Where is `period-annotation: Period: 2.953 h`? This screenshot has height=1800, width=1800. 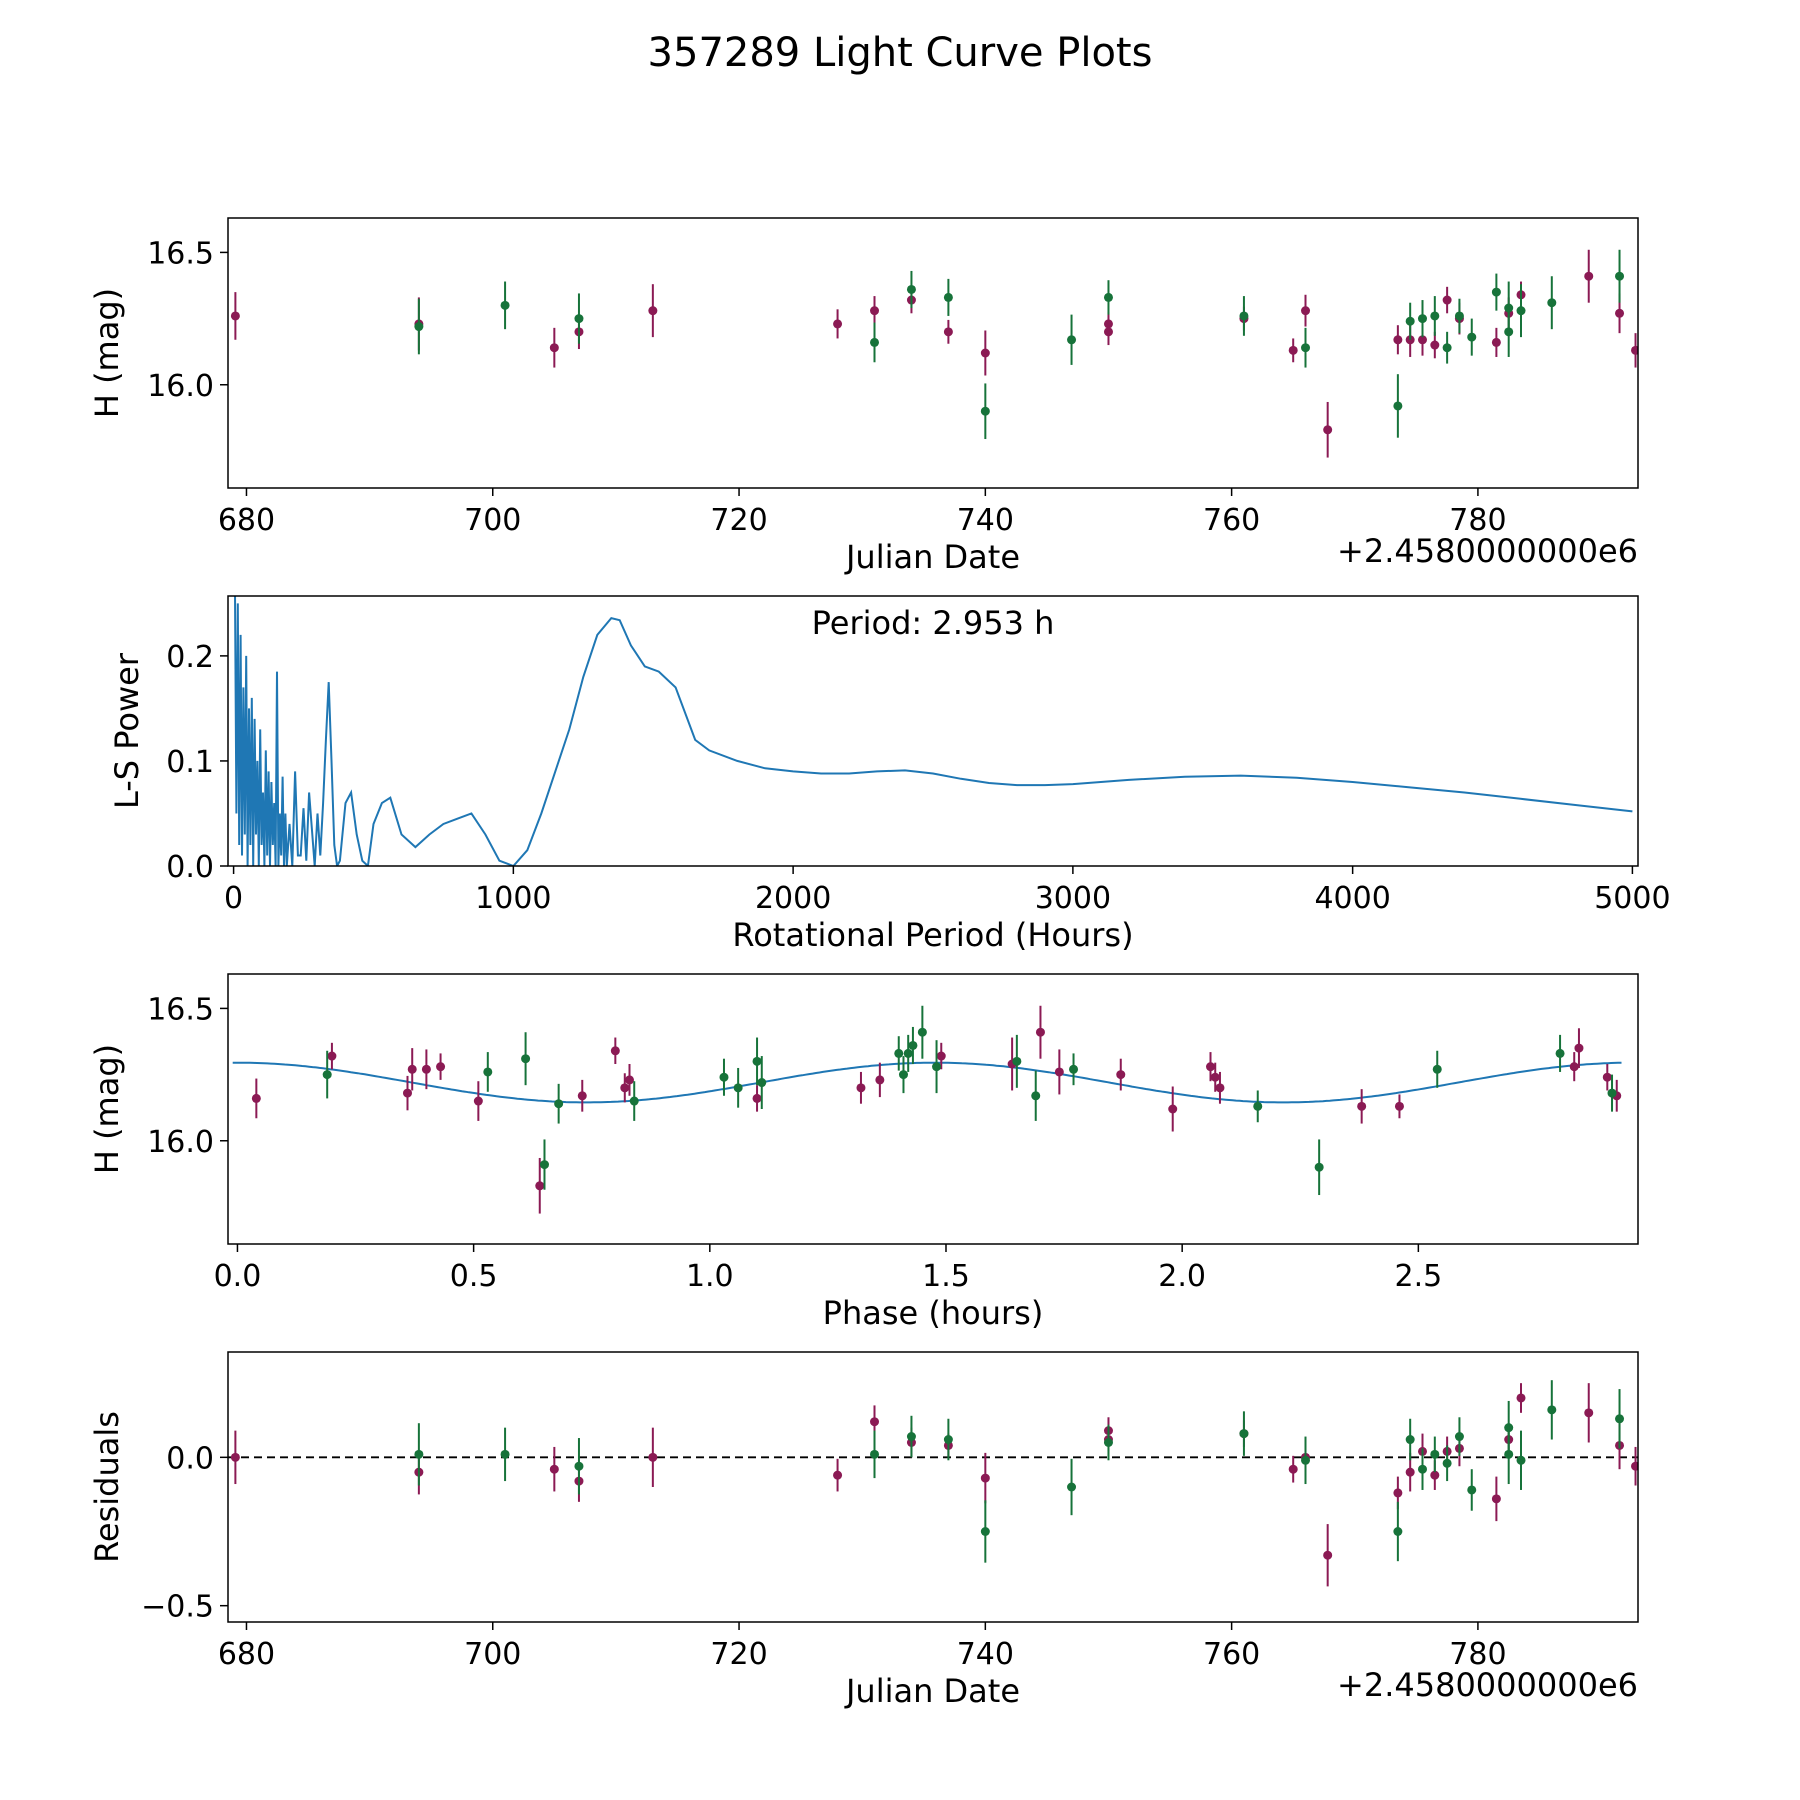
period-annotation: Period: 2.953 h is located at coordinates (933, 623).